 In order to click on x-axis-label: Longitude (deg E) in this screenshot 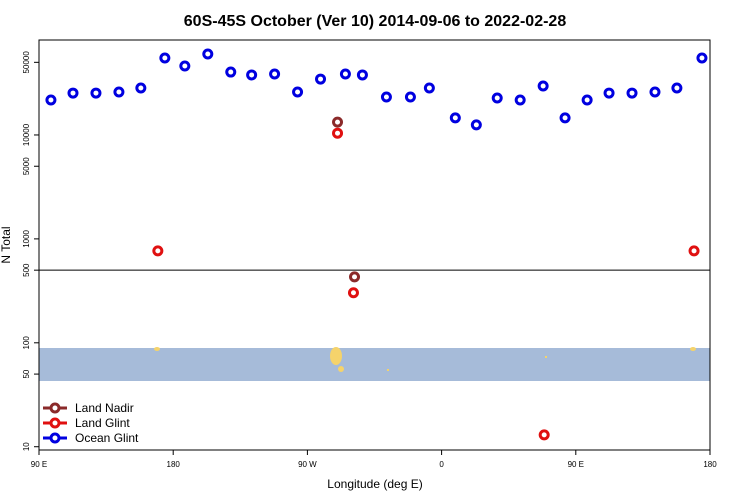, I will do `click(374, 484)`.